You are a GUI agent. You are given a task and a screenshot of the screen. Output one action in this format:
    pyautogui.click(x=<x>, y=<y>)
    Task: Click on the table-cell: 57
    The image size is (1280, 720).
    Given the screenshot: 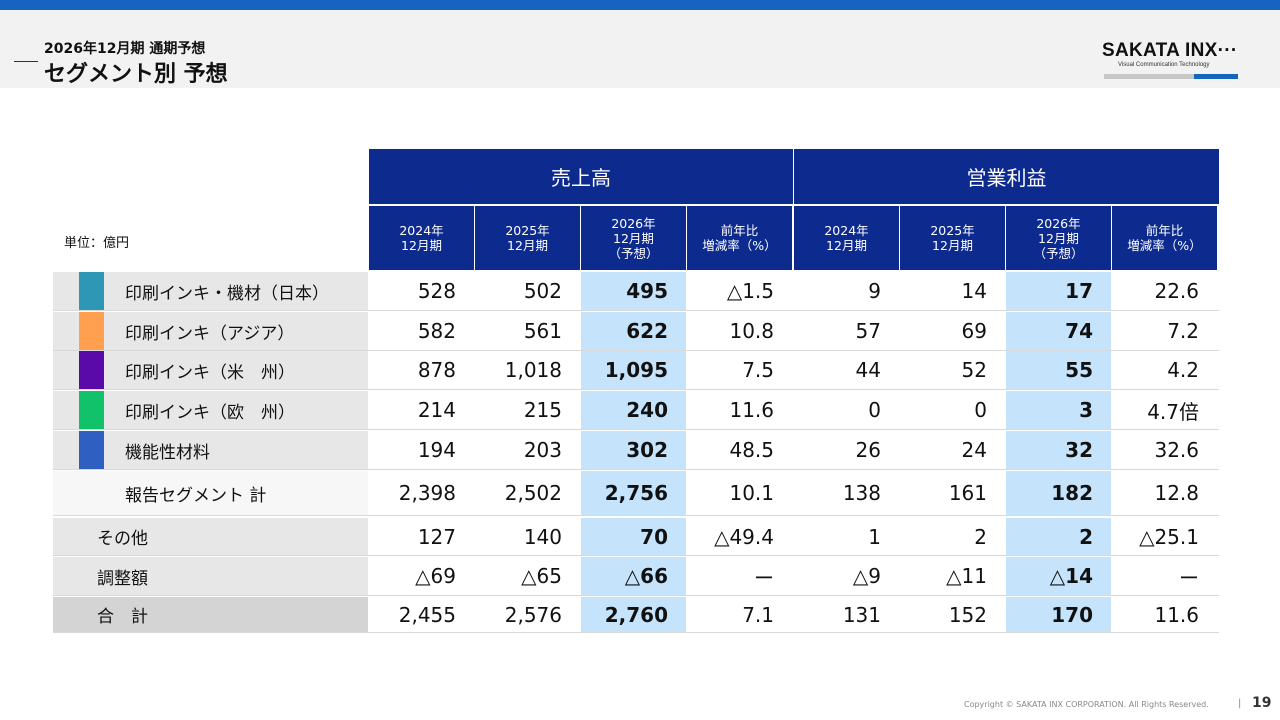 What is the action you would take?
    pyautogui.click(x=868, y=331)
    